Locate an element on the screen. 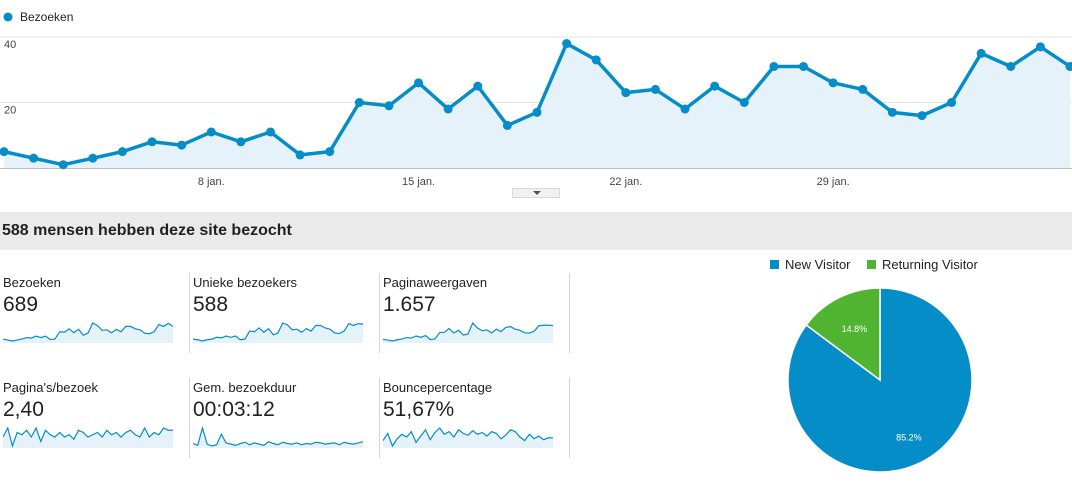 The image size is (1072, 482). x-tick-label: 8 jan. is located at coordinates (211, 182).